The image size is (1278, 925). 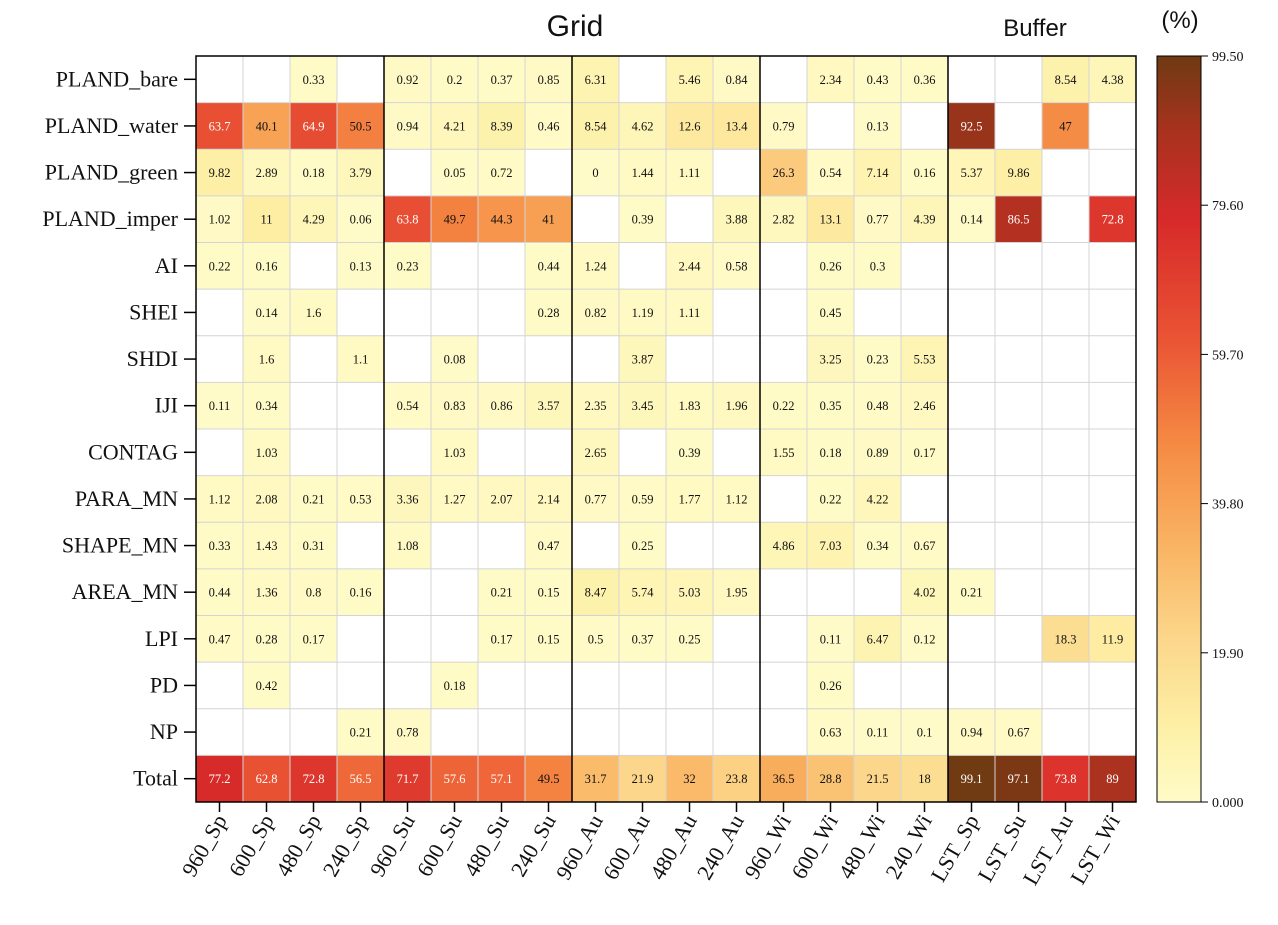 I want to click on row-label: PLAND_water, so click(x=112, y=125).